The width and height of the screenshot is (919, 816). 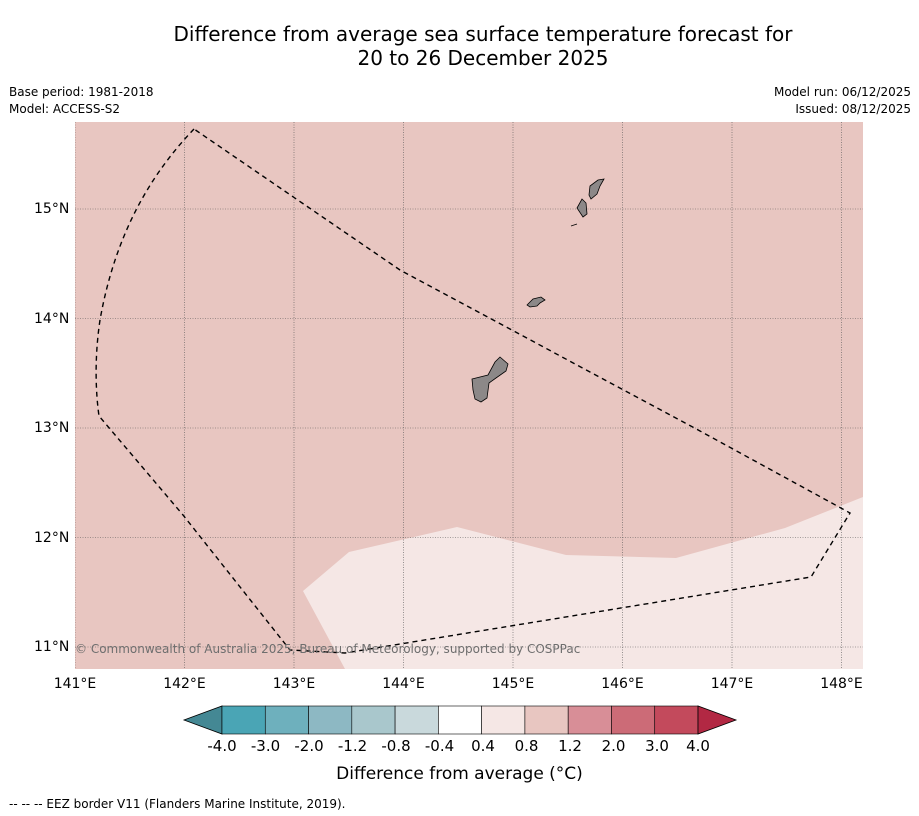 I want to click on colorbar-label: 1.2, so click(x=570, y=746).